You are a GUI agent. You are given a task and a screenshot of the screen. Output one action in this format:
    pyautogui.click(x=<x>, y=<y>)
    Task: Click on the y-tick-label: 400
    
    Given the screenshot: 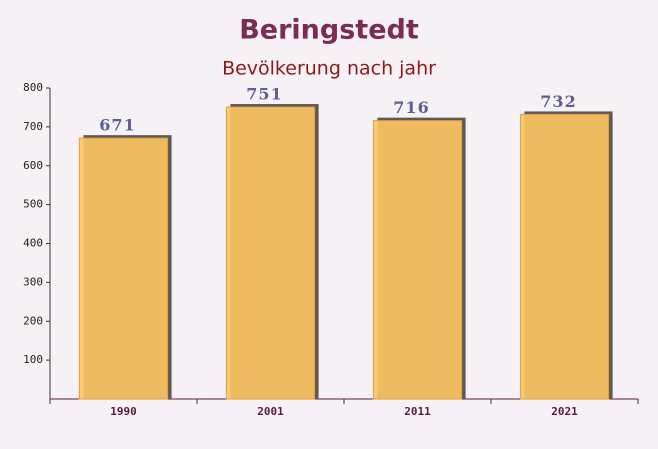 What is the action you would take?
    pyautogui.click(x=33, y=243)
    